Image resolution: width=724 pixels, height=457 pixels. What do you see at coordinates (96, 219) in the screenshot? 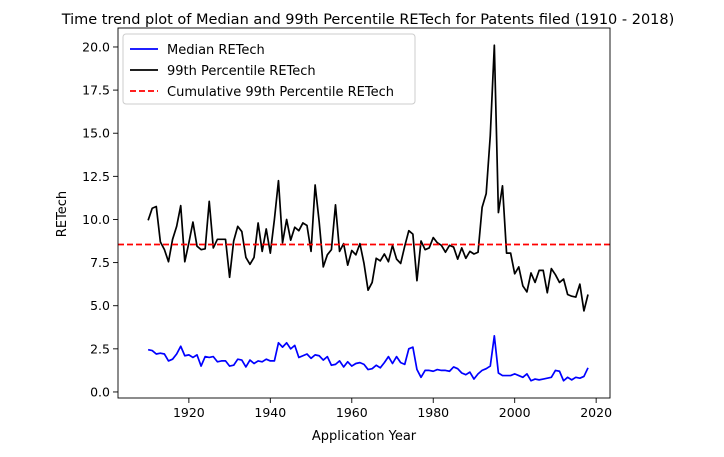
I see `y-tick-label: 10.0` at bounding box center [96, 219].